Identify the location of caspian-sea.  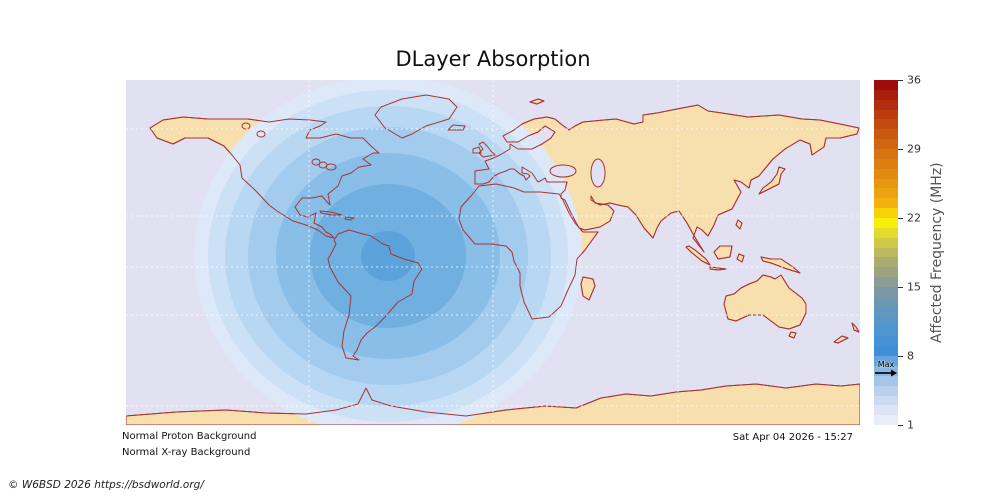
(598, 173).